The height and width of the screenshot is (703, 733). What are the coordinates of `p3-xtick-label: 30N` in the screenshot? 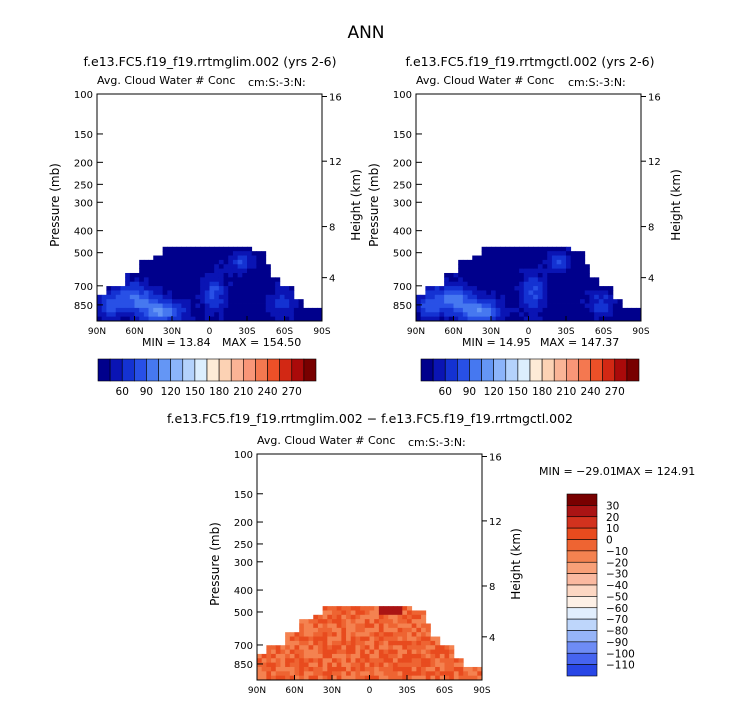 It's located at (332, 691).